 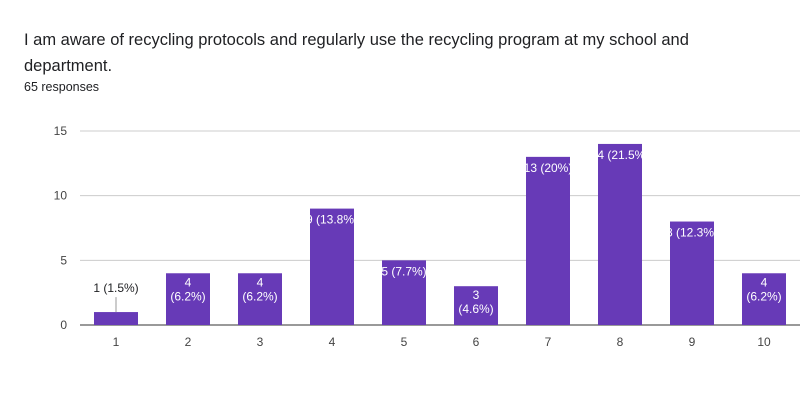 What do you see at coordinates (116, 342) in the screenshot?
I see `x-tick-label: 1` at bounding box center [116, 342].